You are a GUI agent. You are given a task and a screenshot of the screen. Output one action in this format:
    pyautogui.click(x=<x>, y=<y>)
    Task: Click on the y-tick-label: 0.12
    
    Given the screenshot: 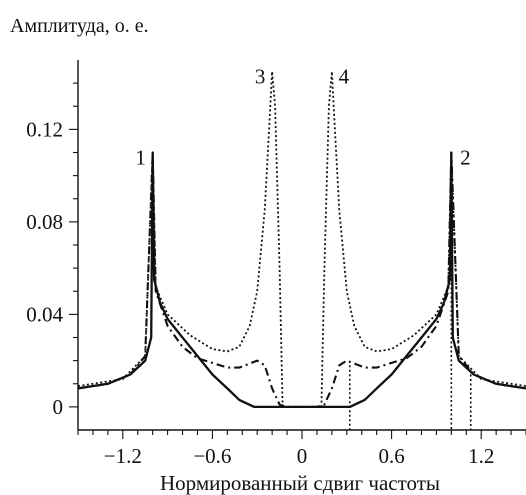 What is the action you would take?
    pyautogui.click(x=44, y=129)
    